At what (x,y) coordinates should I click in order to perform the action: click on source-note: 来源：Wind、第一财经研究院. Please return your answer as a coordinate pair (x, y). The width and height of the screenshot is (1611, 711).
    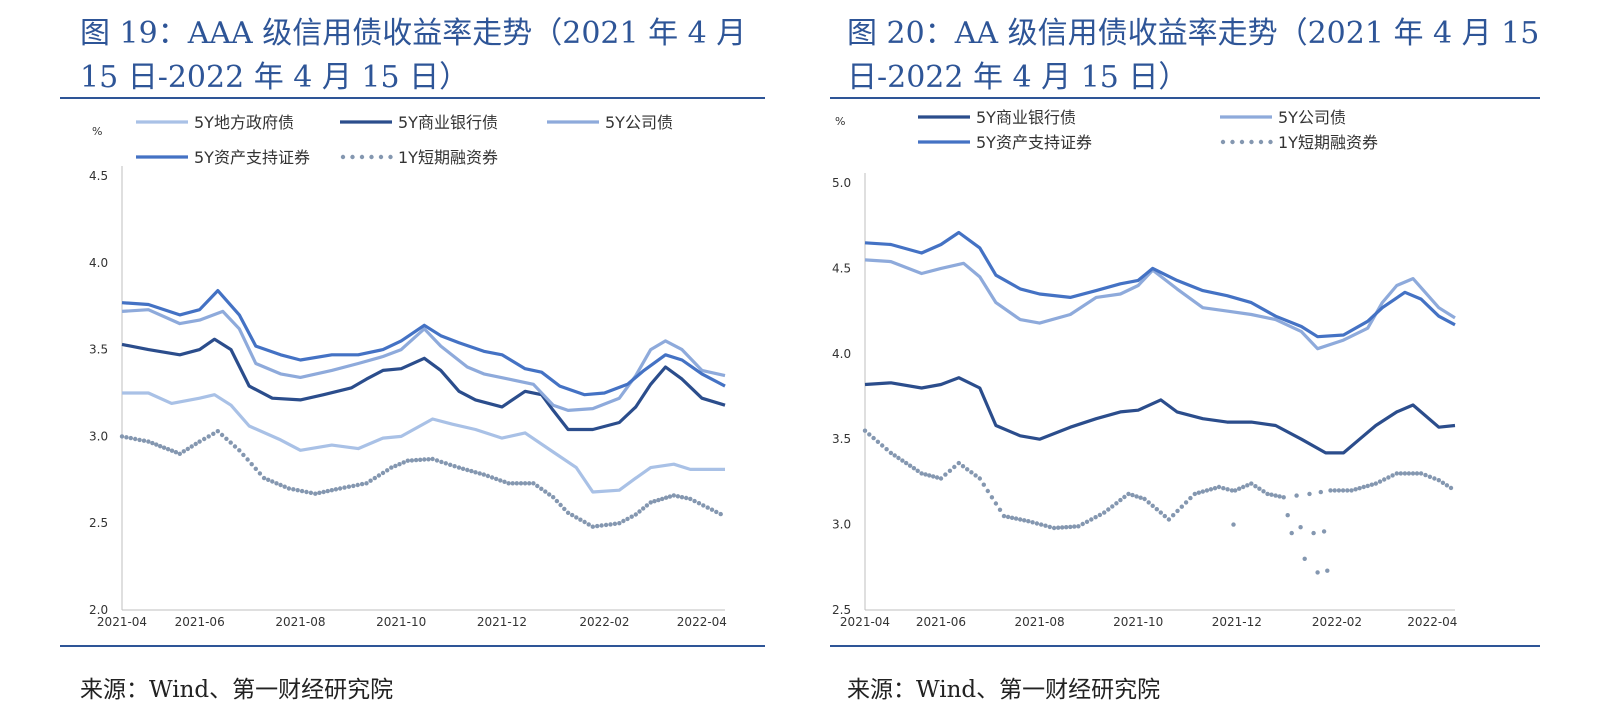
    Looking at the image, I should click on (237, 690).